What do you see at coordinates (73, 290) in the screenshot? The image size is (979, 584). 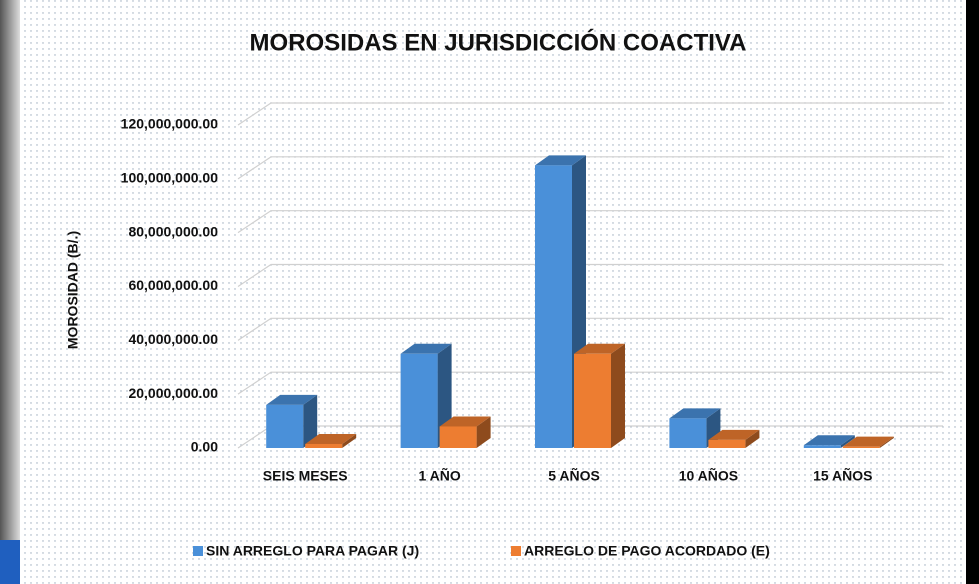 I see `y-axis-label: MOROSIDAD (B/.)` at bounding box center [73, 290].